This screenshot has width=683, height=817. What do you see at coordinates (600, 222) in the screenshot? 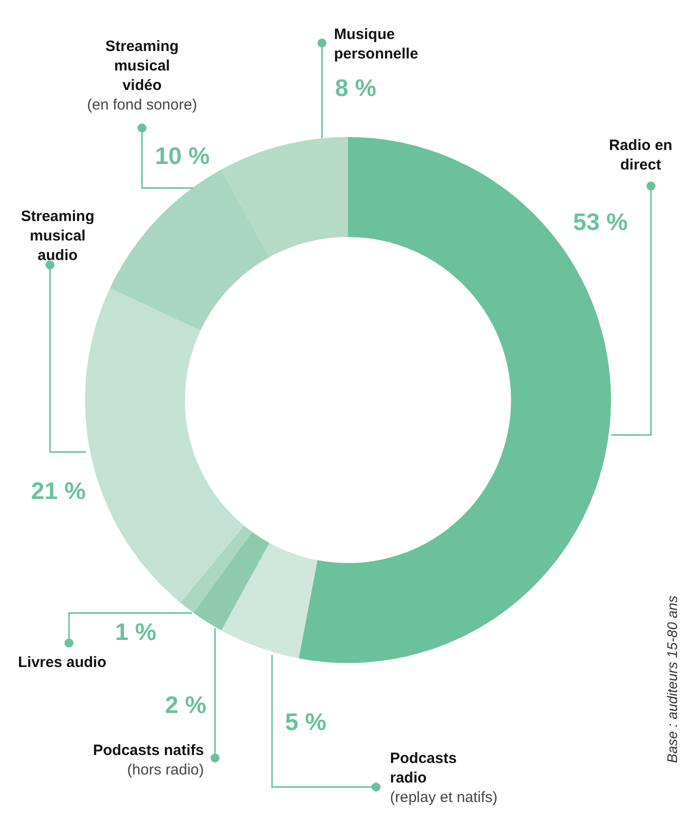
I see `data-label: 53 %` at bounding box center [600, 222].